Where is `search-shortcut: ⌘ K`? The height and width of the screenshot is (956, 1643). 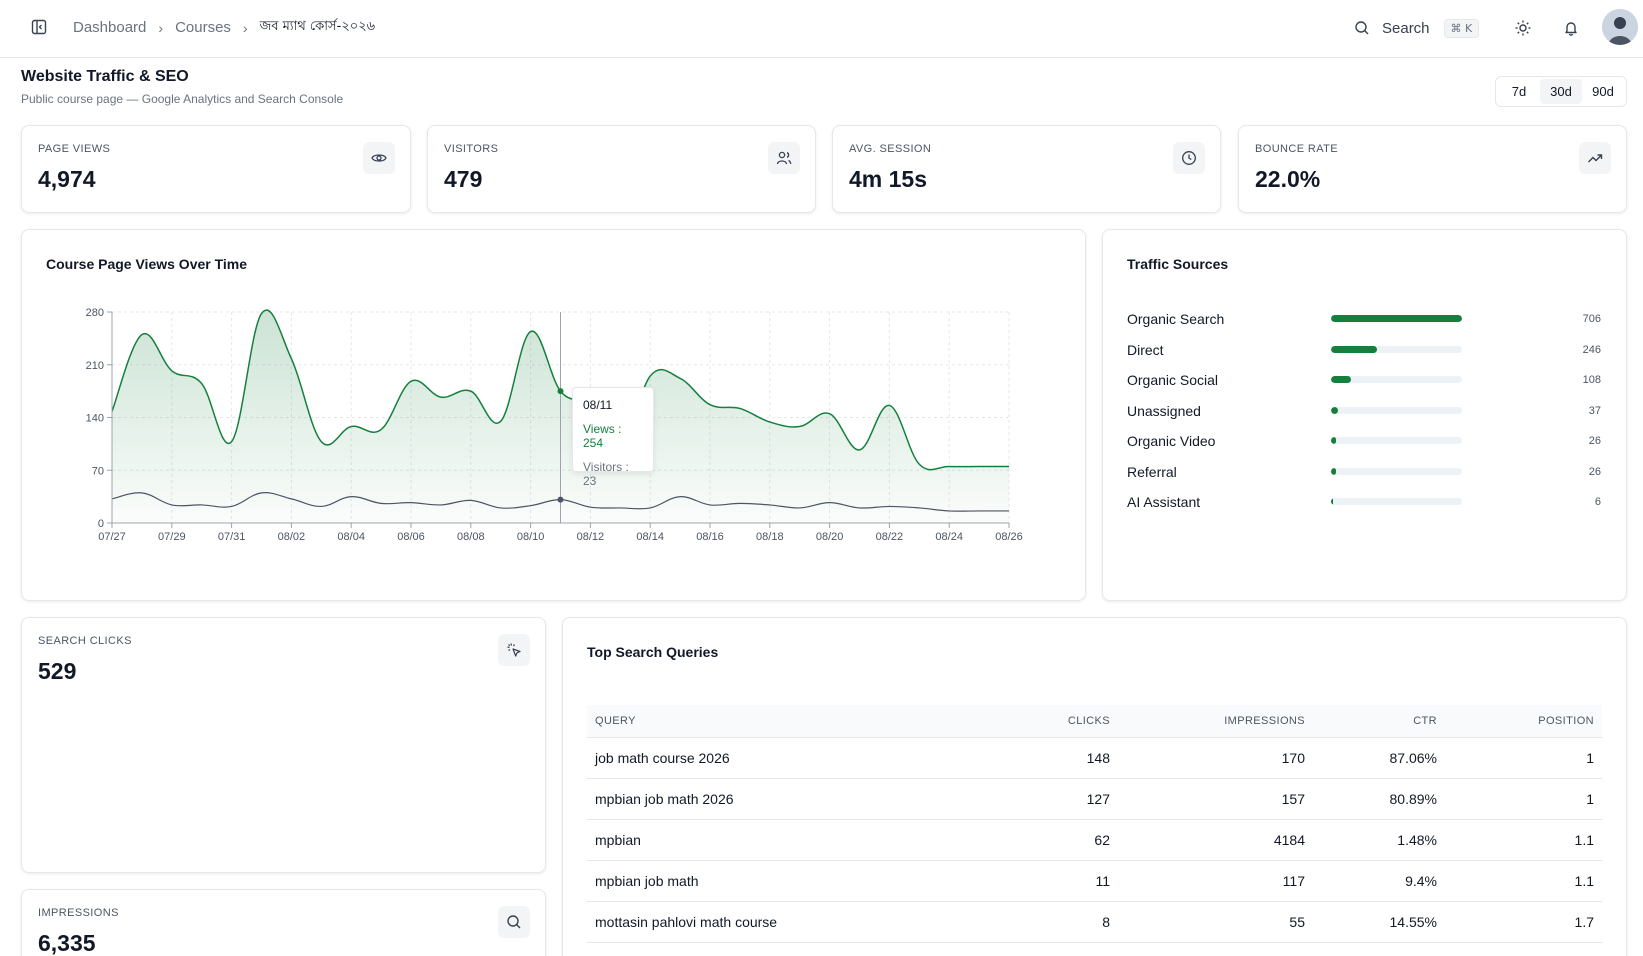 search-shortcut: ⌘ K is located at coordinates (1461, 28).